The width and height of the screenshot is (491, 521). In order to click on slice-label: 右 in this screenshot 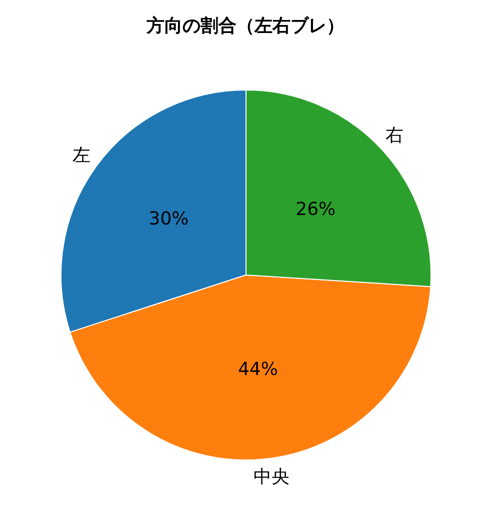, I will do `click(394, 135)`.